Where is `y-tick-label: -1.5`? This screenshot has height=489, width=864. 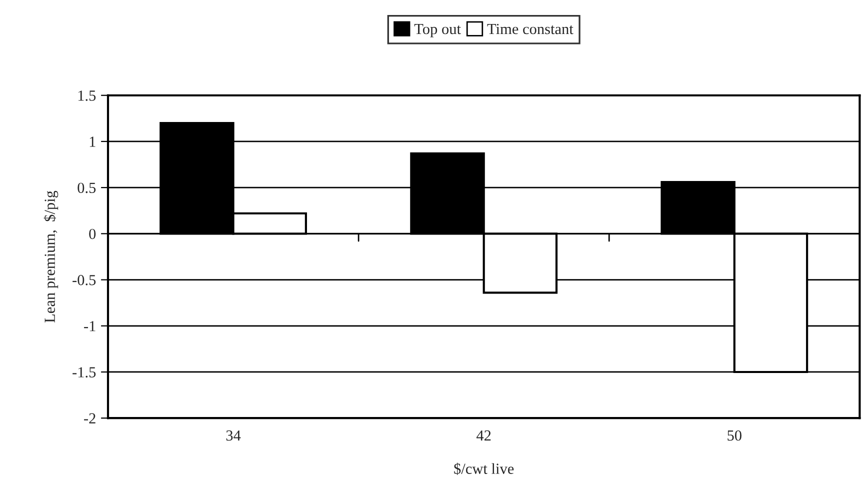 y-tick-label: -1.5 is located at coordinates (84, 372).